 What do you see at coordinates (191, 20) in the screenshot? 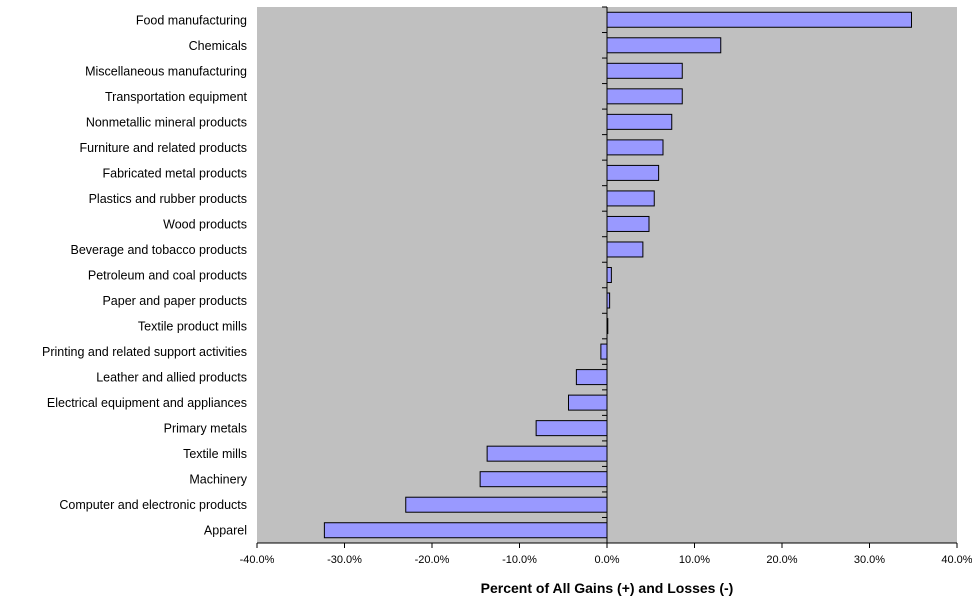
I see `category-label: Food manufacturing` at bounding box center [191, 20].